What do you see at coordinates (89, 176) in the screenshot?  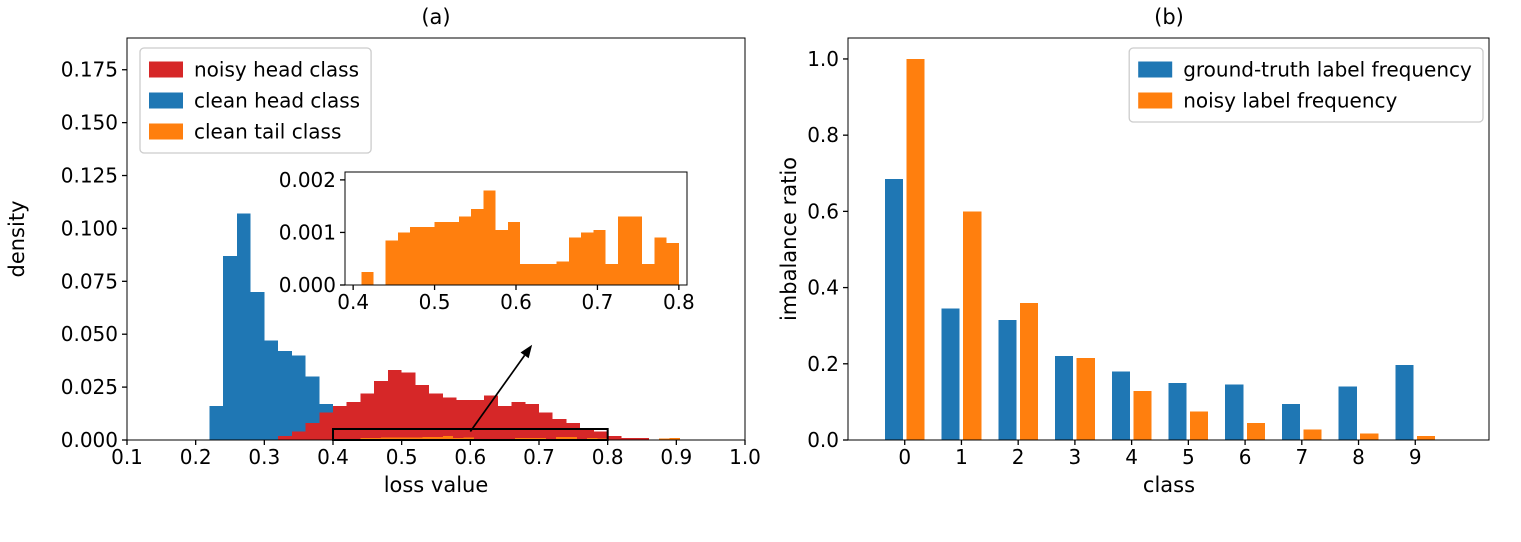 I see `y-tick-label: 0.125` at bounding box center [89, 176].